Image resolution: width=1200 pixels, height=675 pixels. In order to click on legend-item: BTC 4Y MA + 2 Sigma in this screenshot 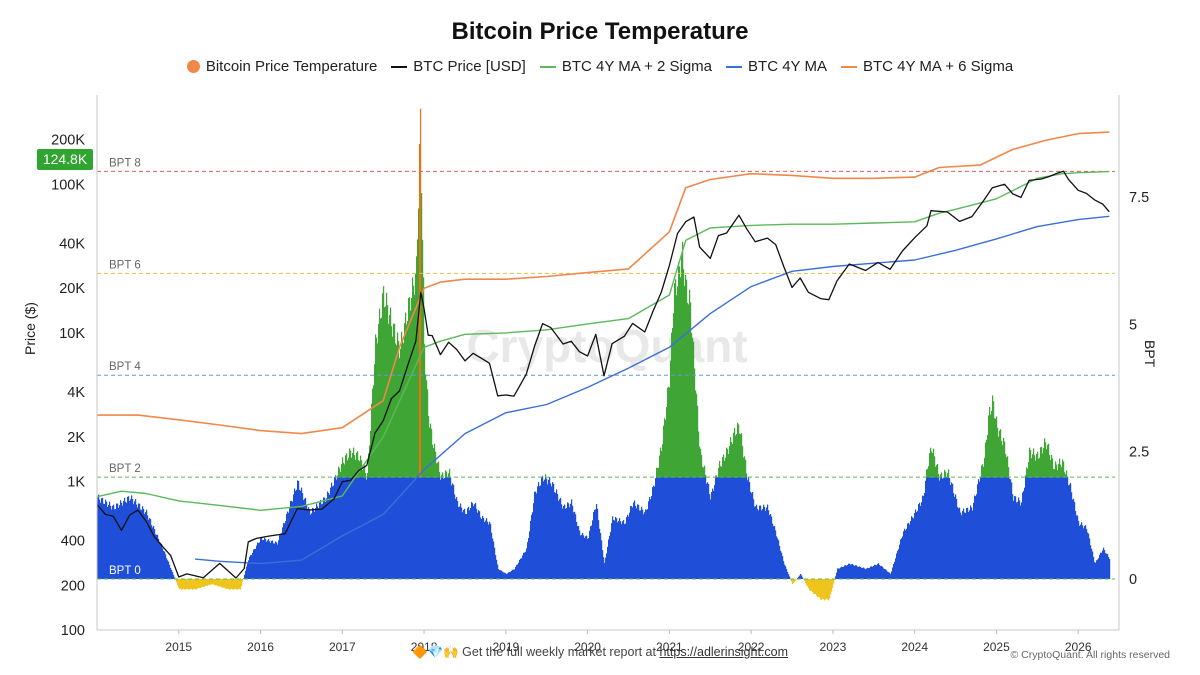, I will do `click(625, 66)`.